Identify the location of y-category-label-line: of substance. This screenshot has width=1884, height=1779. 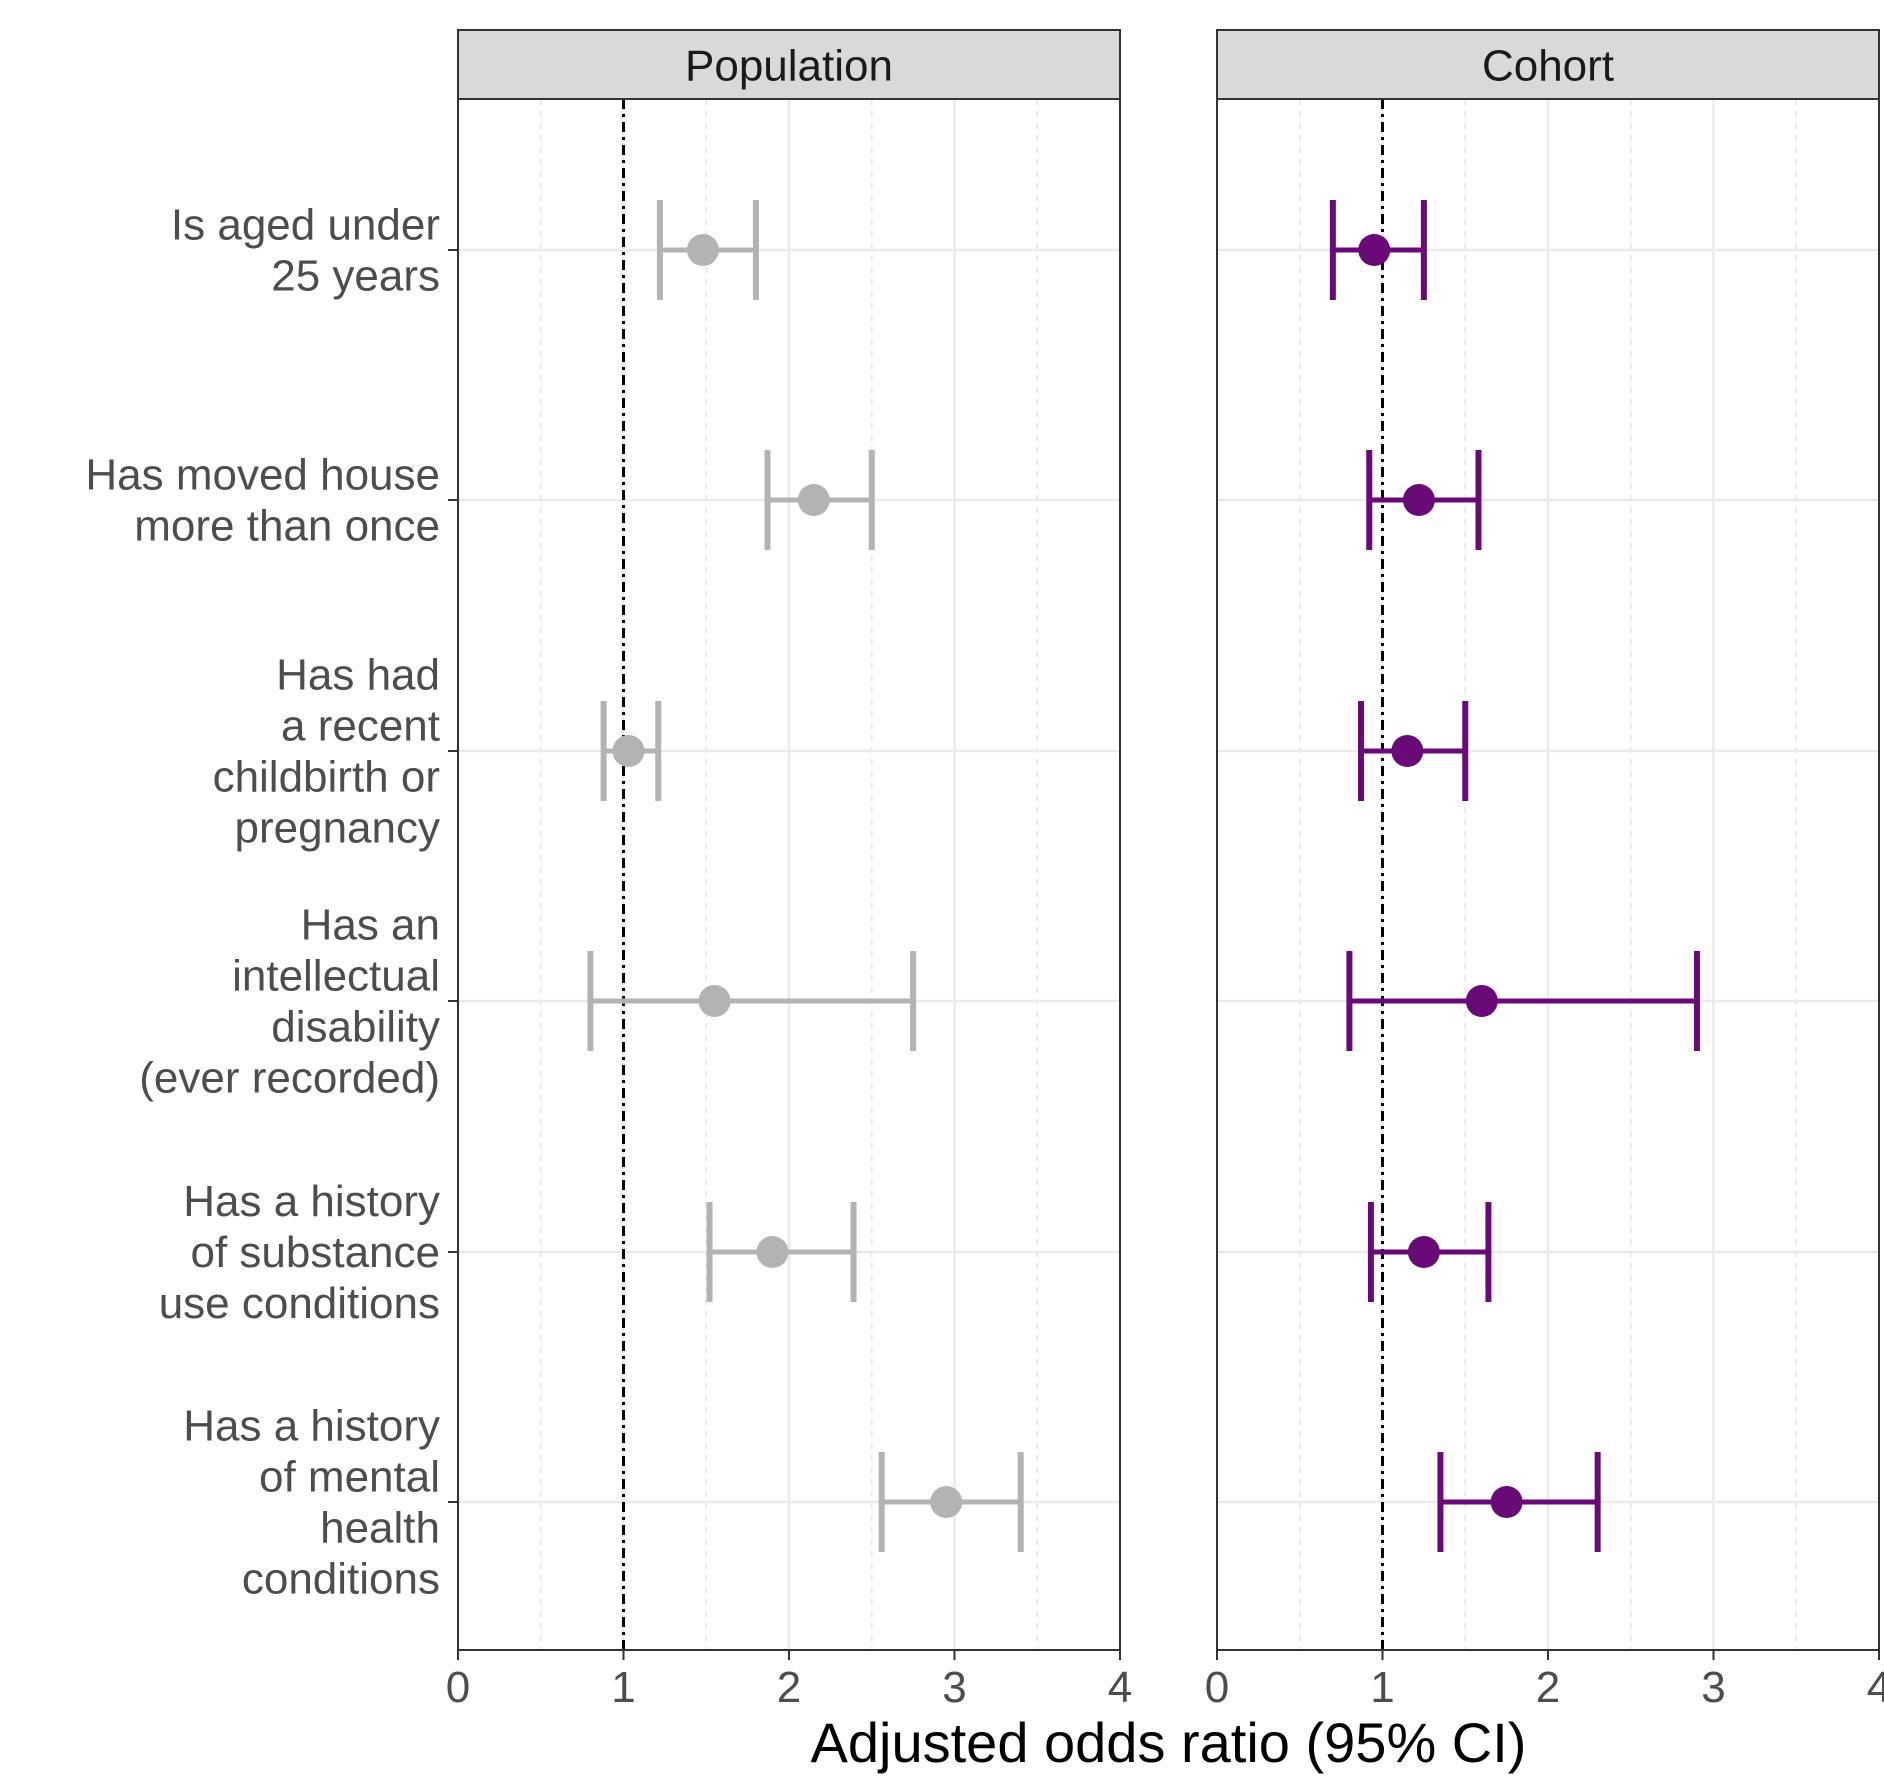
(316, 1252).